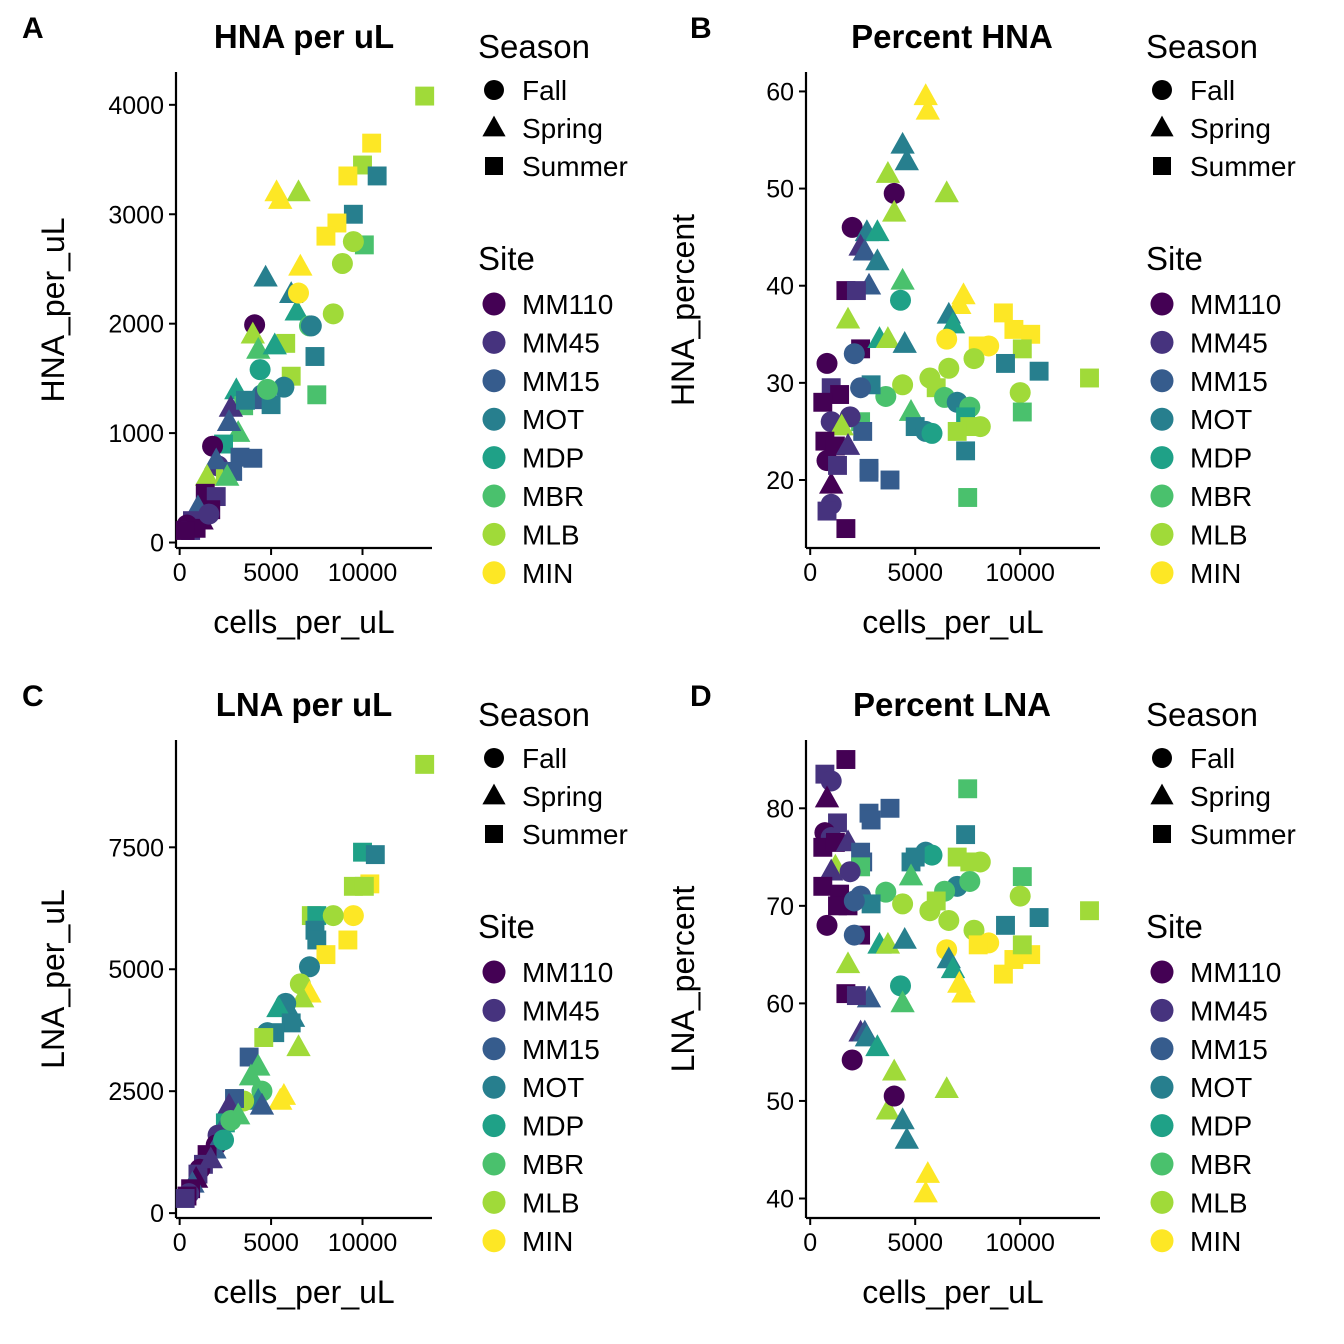 This screenshot has height=1344, width=1344. What do you see at coordinates (136, 1092) in the screenshot?
I see `y-tick-label: 2500` at bounding box center [136, 1092].